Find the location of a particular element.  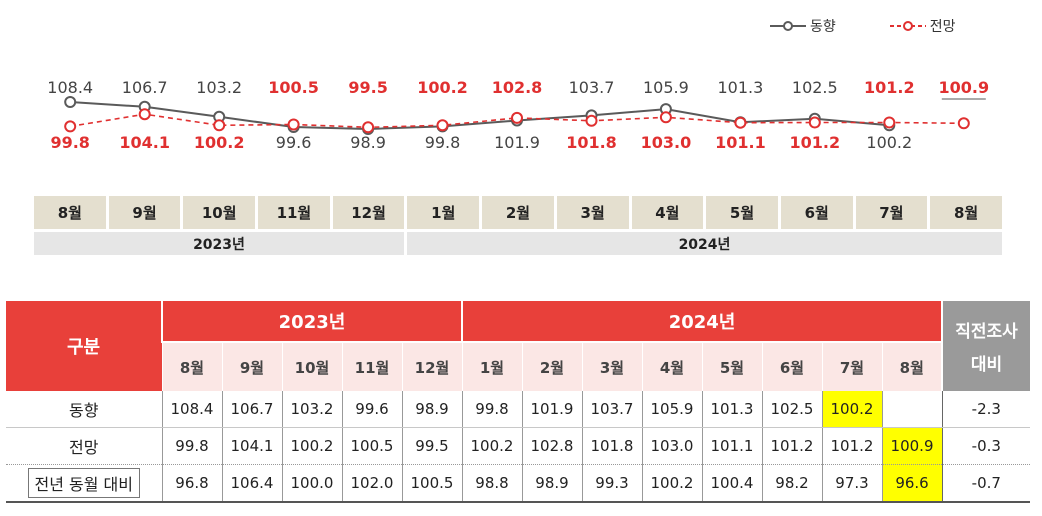

table-cell: 99.5 is located at coordinates (431, 446).